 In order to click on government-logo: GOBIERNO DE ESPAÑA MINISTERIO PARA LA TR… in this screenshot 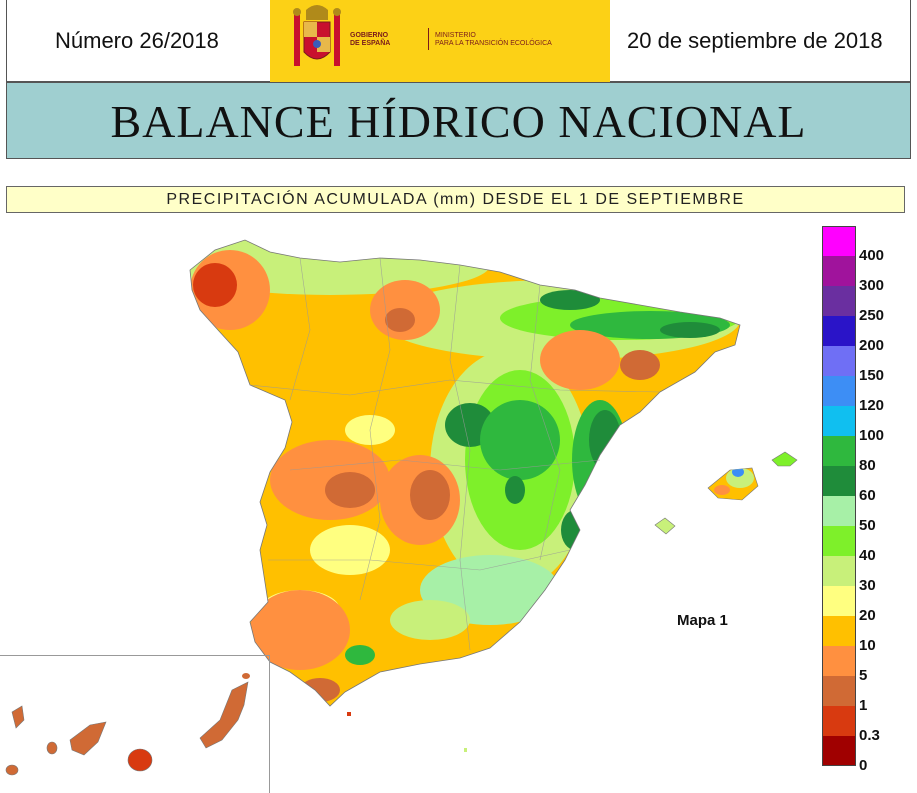, I will do `click(440, 41)`.